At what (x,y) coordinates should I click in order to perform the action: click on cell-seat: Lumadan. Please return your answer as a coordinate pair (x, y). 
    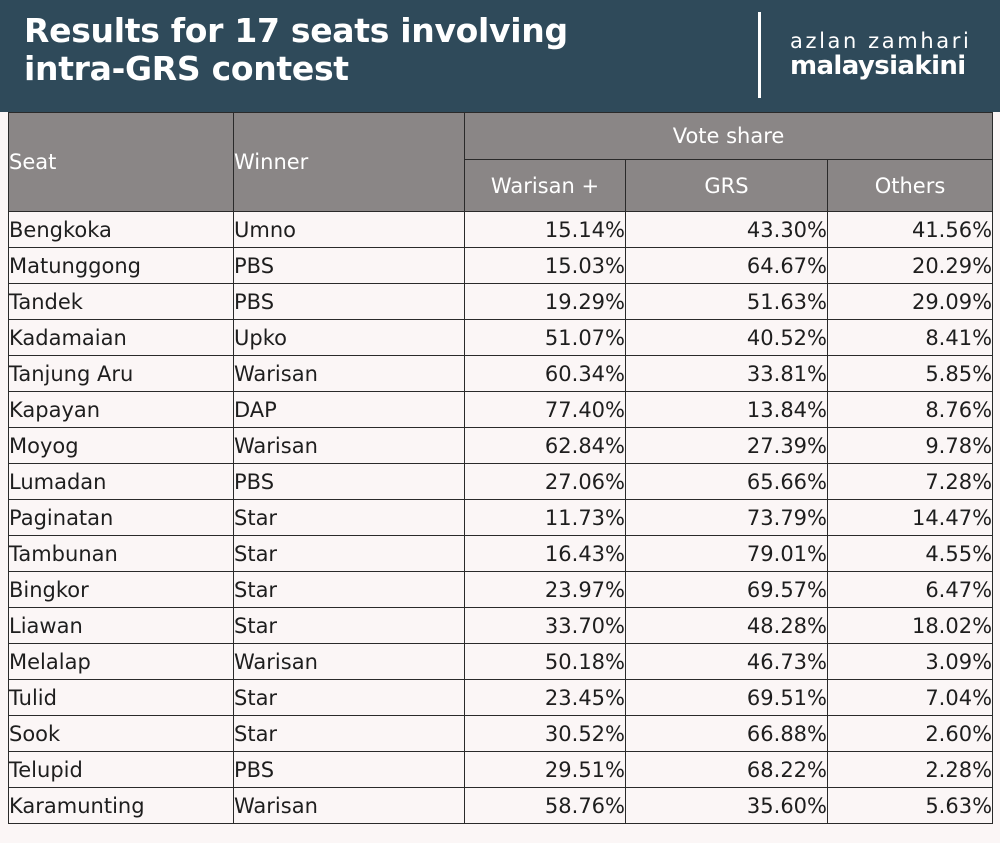
    Looking at the image, I should click on (121, 481).